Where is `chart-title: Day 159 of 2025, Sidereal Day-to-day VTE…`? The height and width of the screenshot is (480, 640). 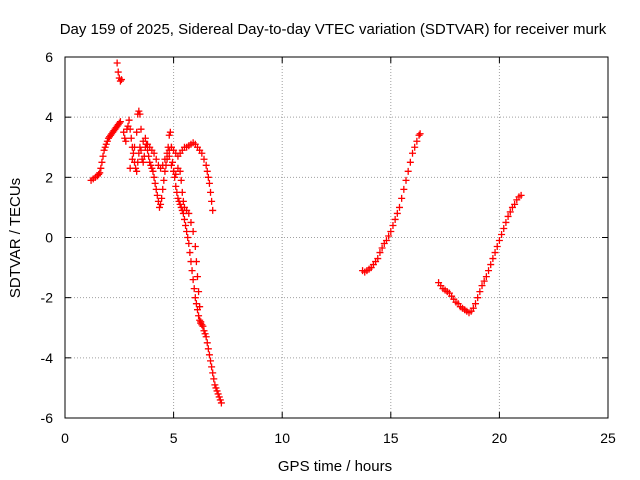
chart-title: Day 159 of 2025, Sidereal Day-to-day VTE… is located at coordinates (333, 29).